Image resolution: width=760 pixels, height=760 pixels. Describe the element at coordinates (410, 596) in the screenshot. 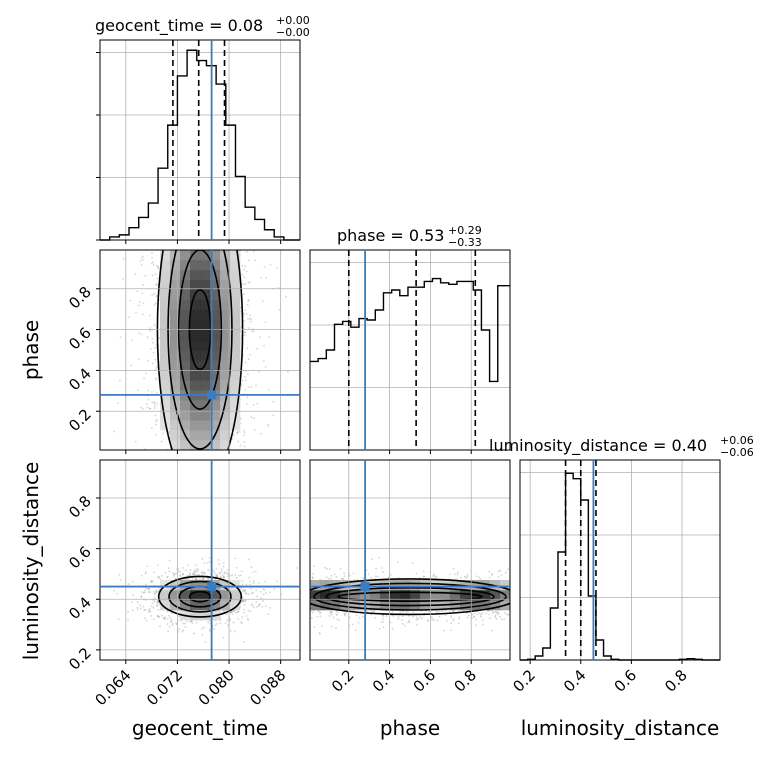

I see `contour-line` at that location.